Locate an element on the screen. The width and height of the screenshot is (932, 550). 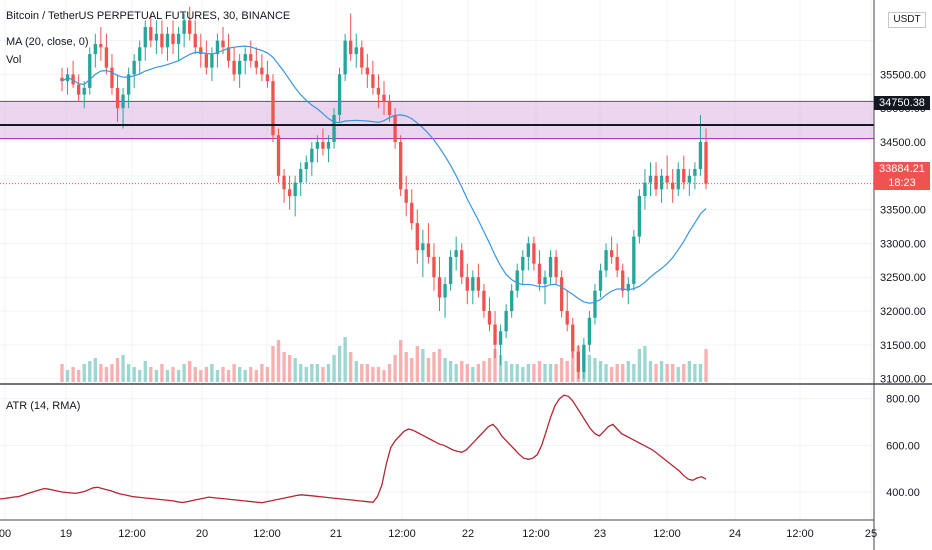
price-tick-label: 31000.00 is located at coordinates (903, 380).